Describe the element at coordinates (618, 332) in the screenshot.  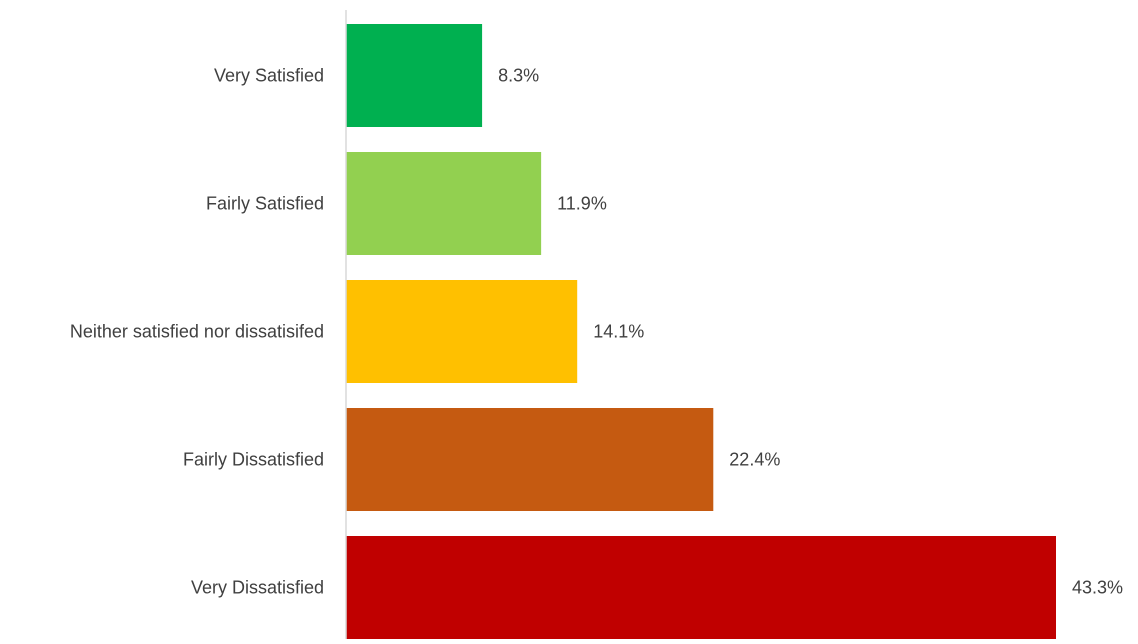
I see `value-label-neither-satisfied-nor-dissatisifed: 14.1%` at that location.